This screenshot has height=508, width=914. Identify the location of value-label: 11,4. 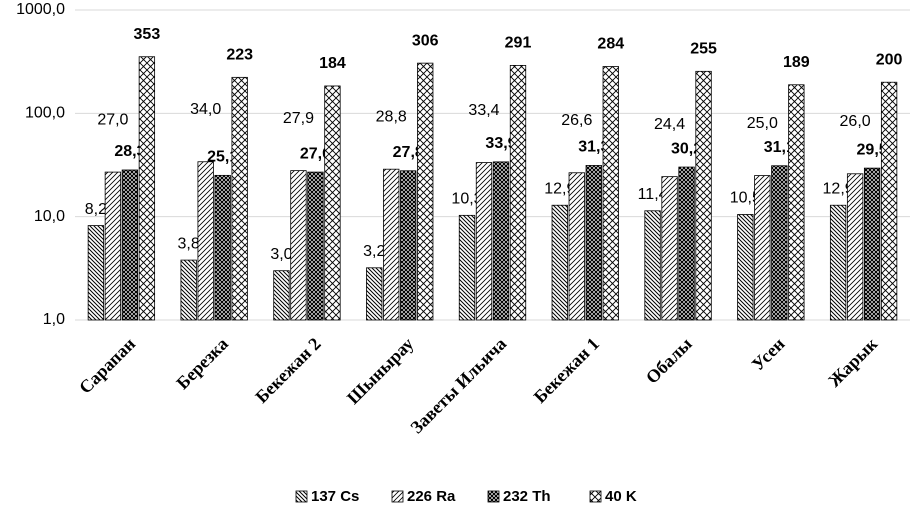
(653, 194).